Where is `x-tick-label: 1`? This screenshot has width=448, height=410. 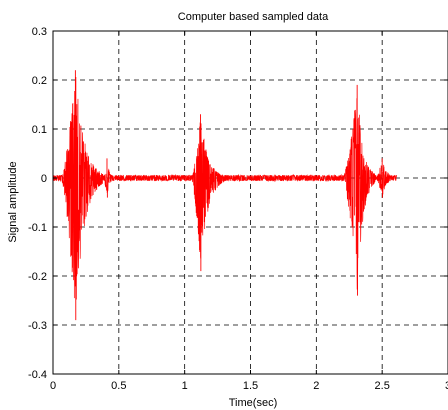
x-tick-label: 1 is located at coordinates (185, 386).